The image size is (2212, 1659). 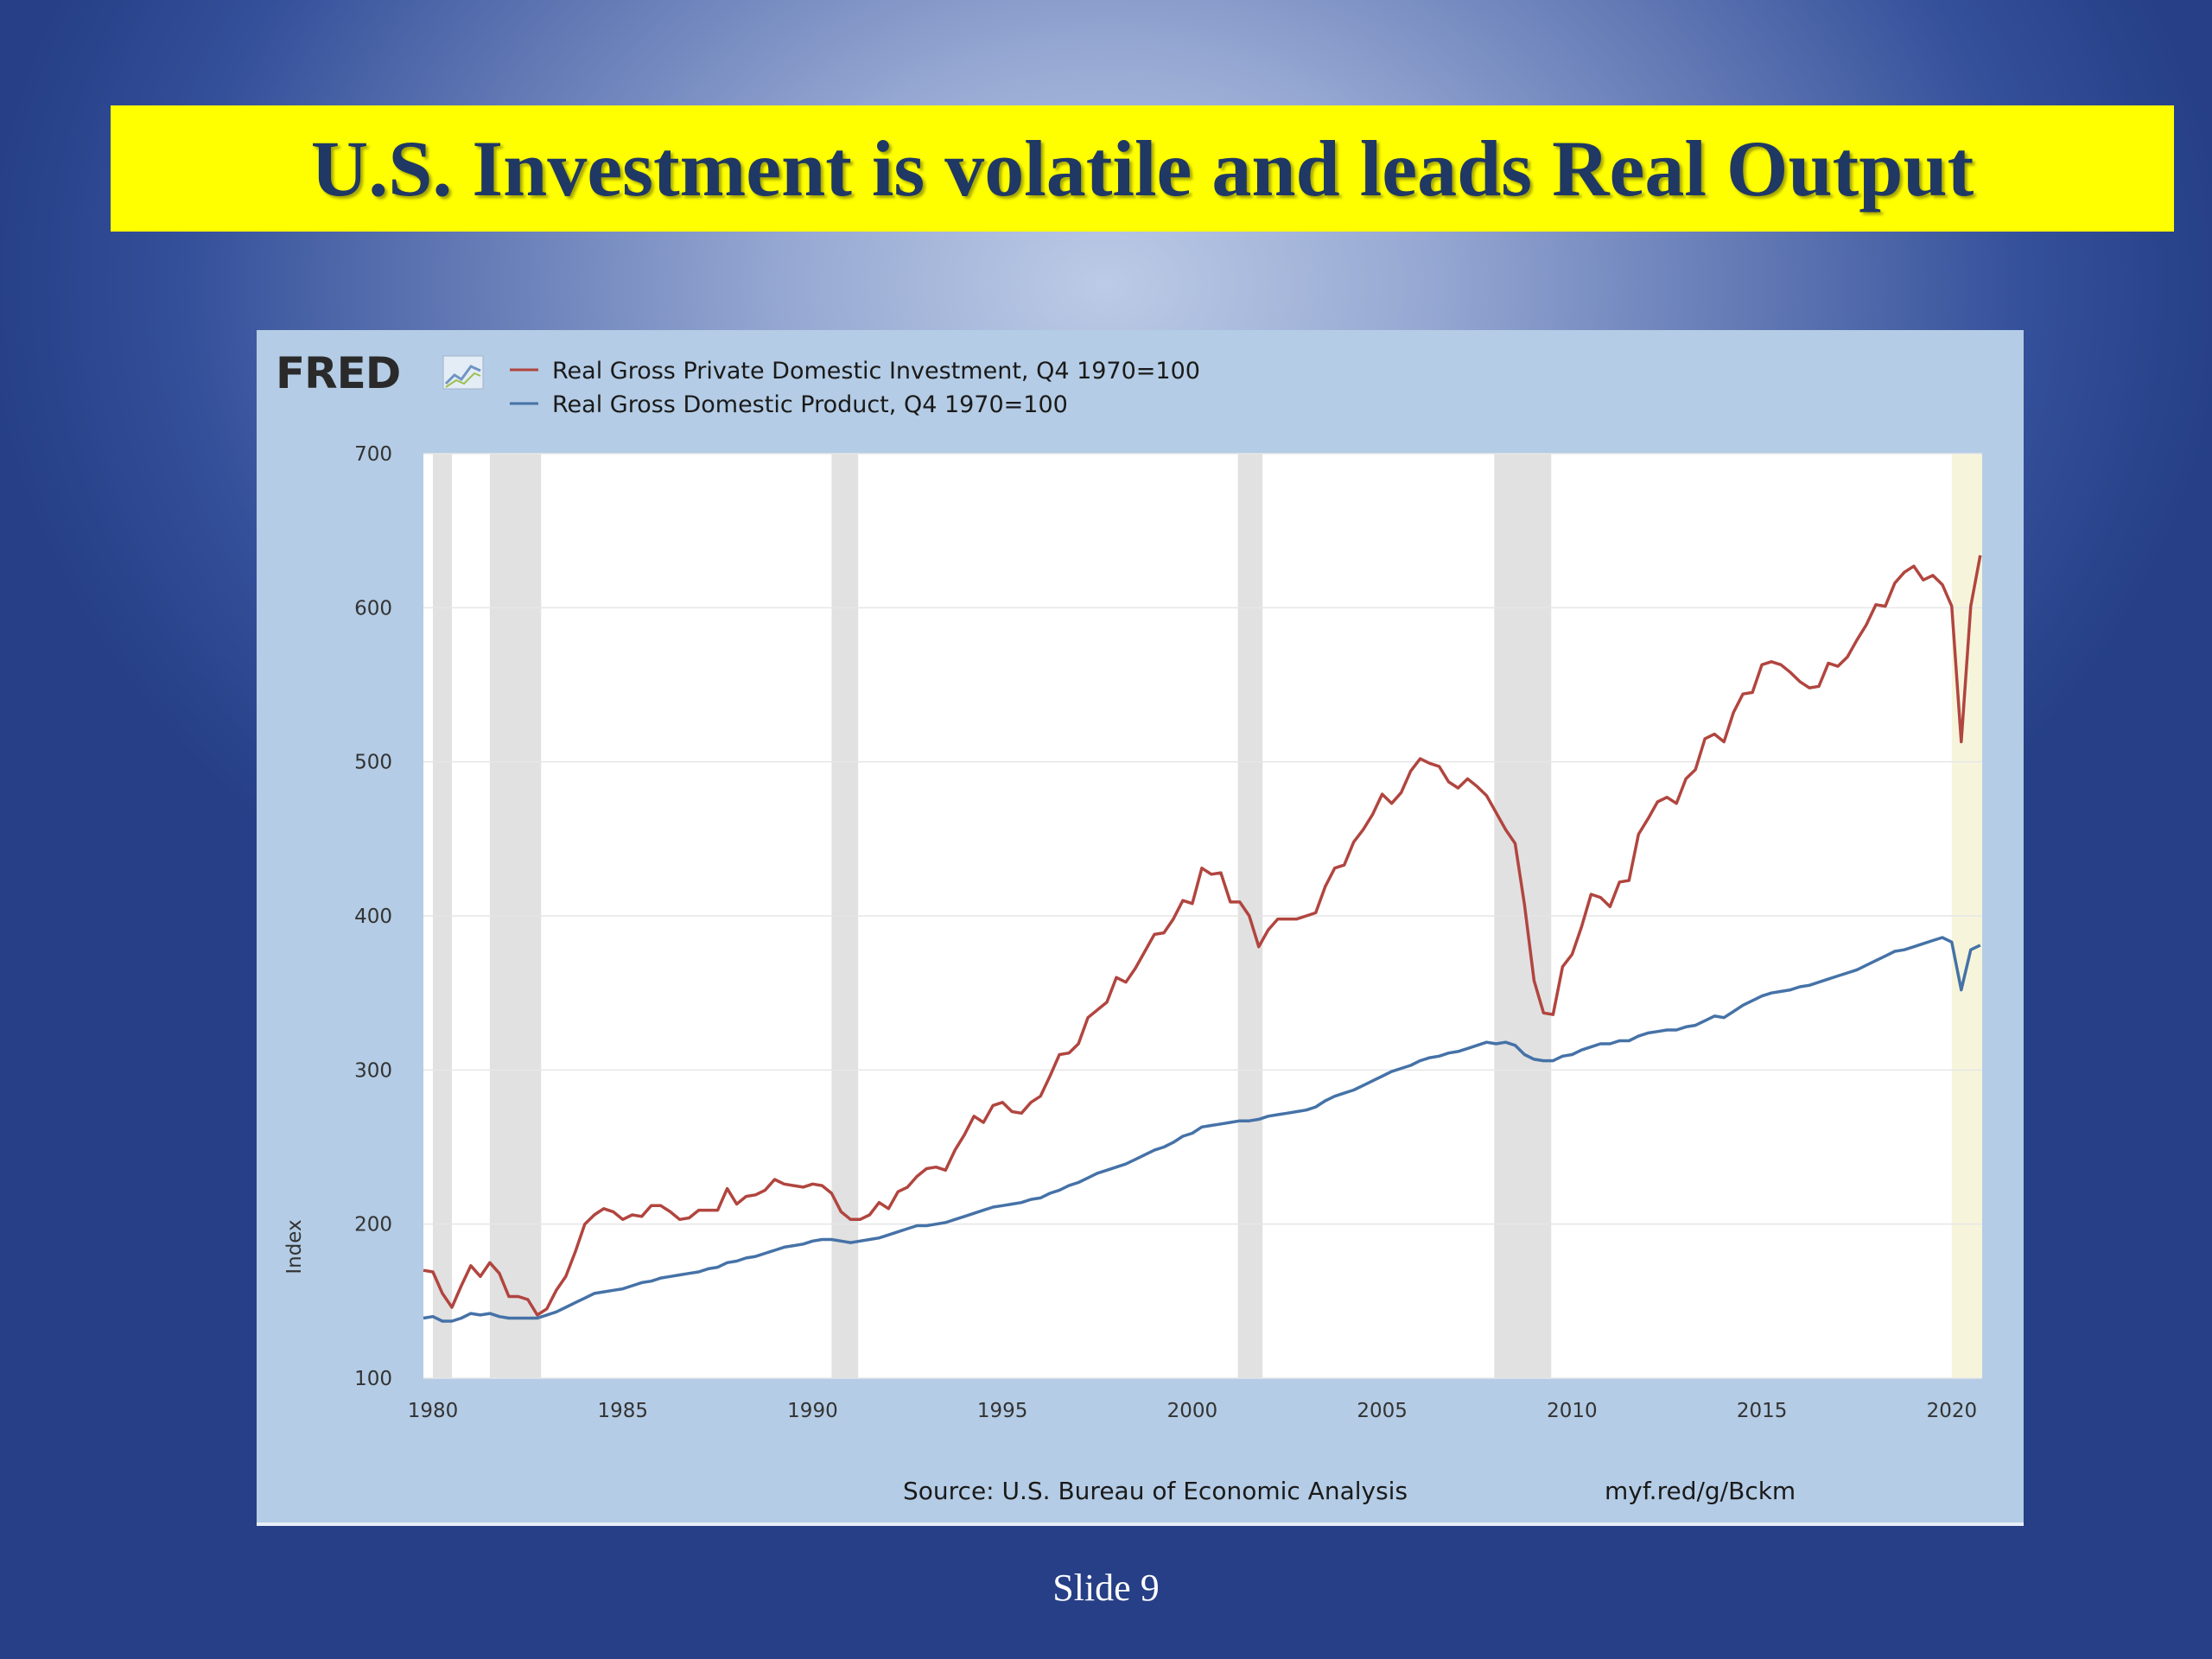 I want to click on x-tick-2000: 2000, so click(x=1192, y=1411).